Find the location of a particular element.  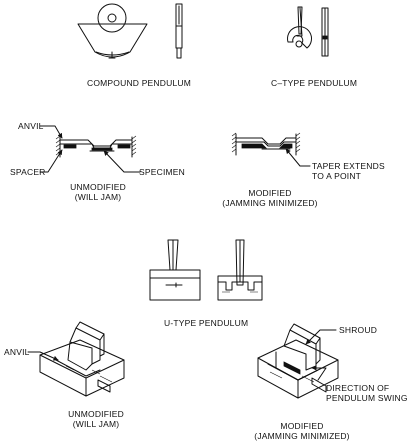

taper-callout: TAPER EXTENDS TO A POINT is located at coordinates (348, 171).